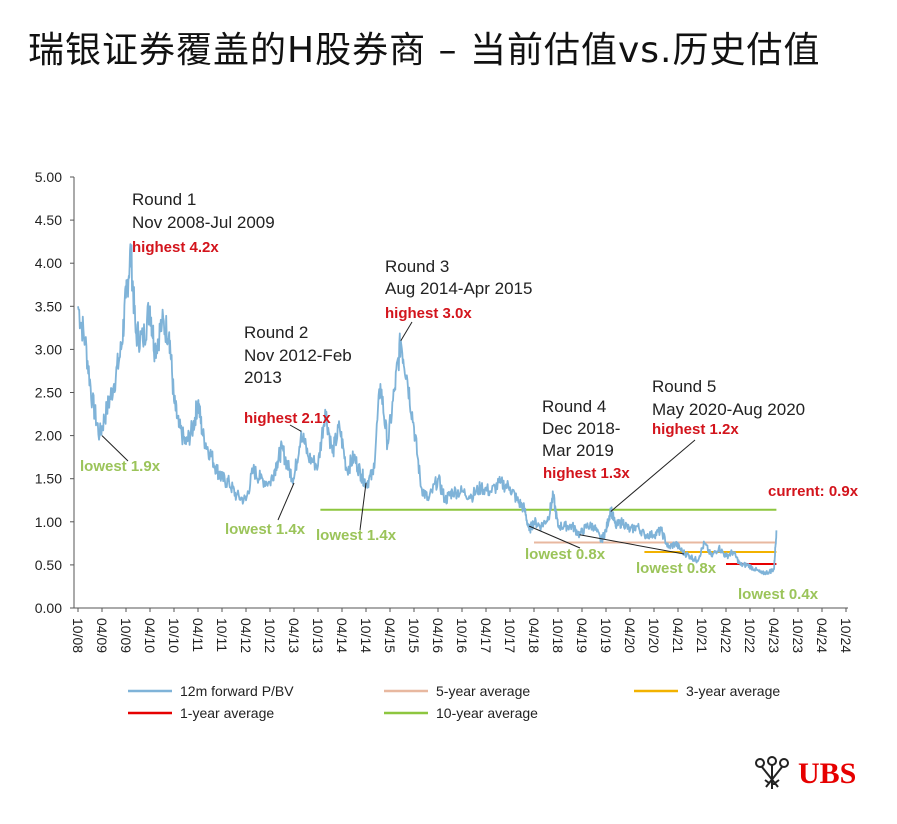  What do you see at coordinates (733, 691) in the screenshot?
I see `legend-label: 3-year average` at bounding box center [733, 691].